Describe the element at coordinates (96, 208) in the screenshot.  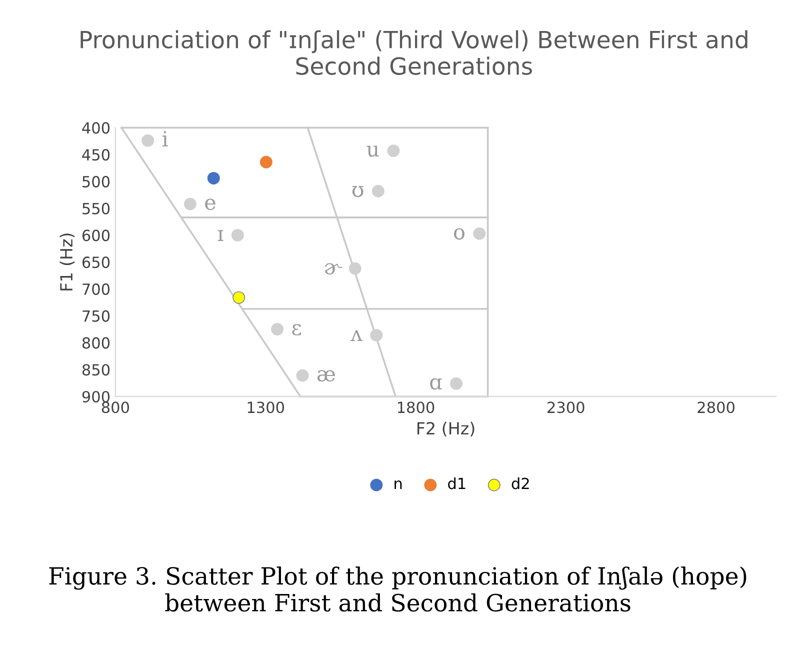
I see `y-tick-label: 550` at that location.